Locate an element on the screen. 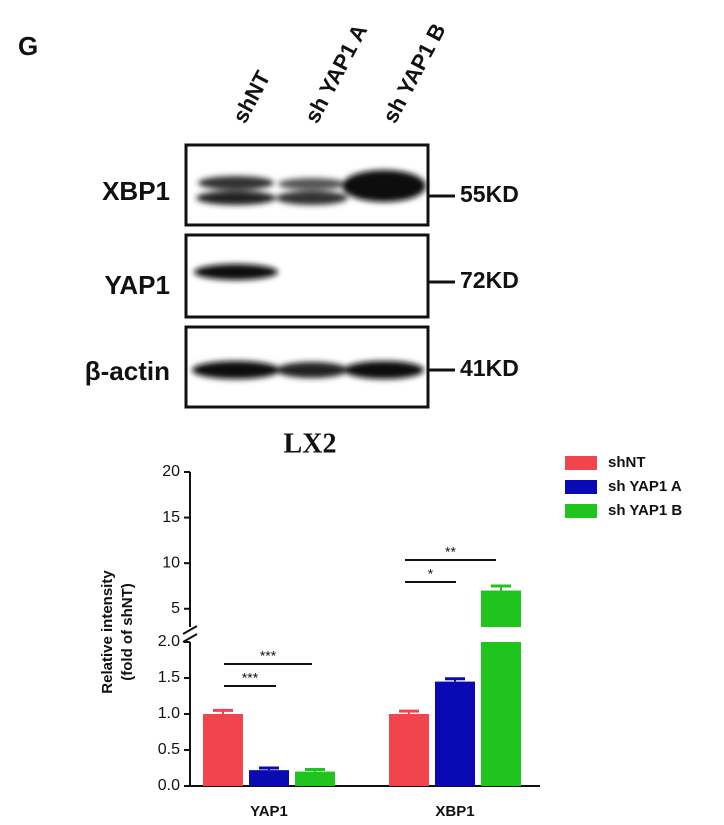 The height and width of the screenshot is (825, 724). y-tick-label: 0.5 is located at coordinates (169, 749).